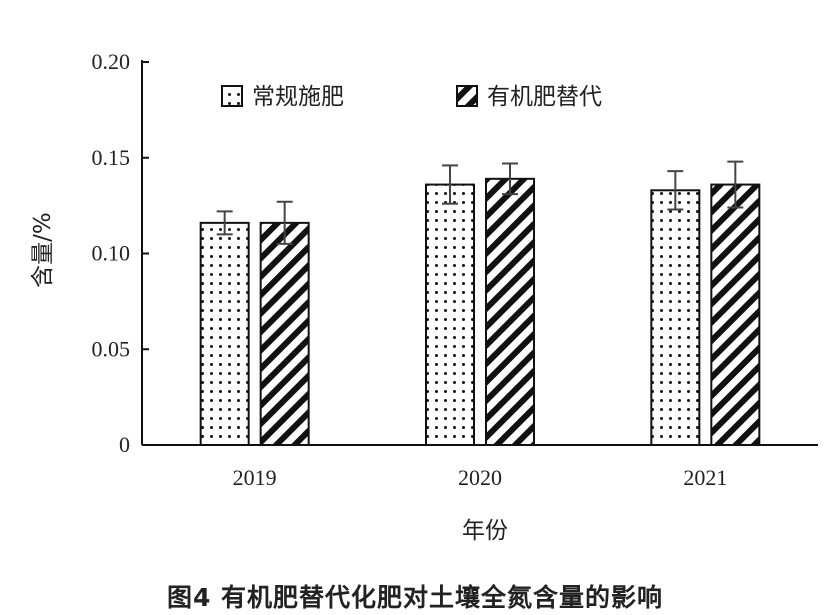 This screenshot has width=830, height=615. Describe the element at coordinates (111, 253) in the screenshot. I see `y-tick-label: 0.10` at that location.